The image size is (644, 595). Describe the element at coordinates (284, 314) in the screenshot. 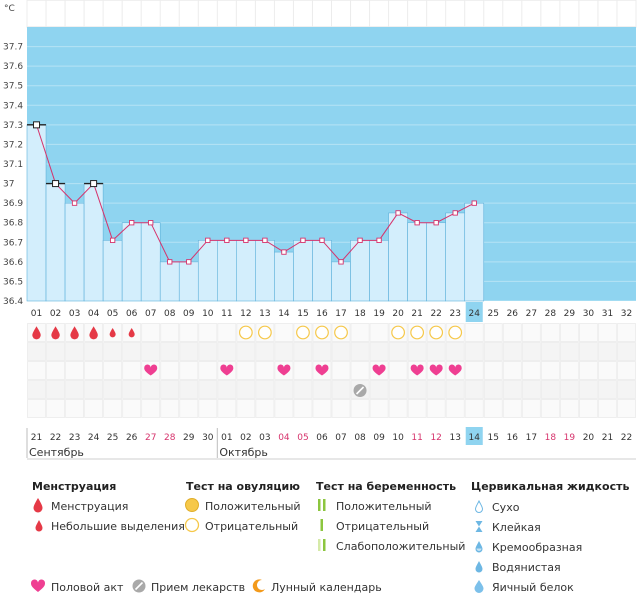

I see `cycle-day-label: 14` at that location.